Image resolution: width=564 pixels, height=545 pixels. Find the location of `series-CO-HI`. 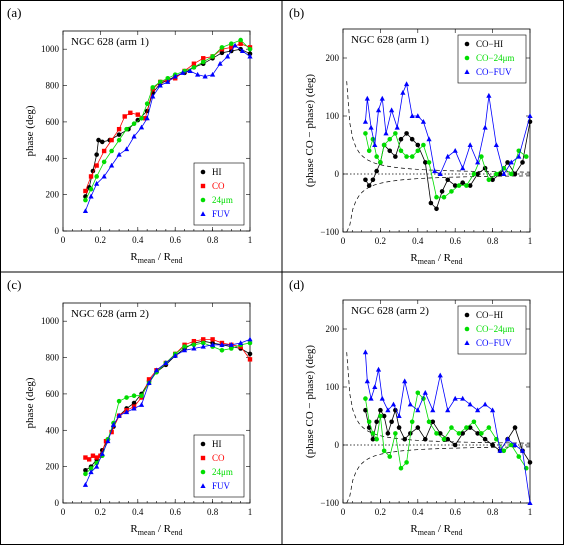

series-CO-HI is located at coordinates (448, 165).